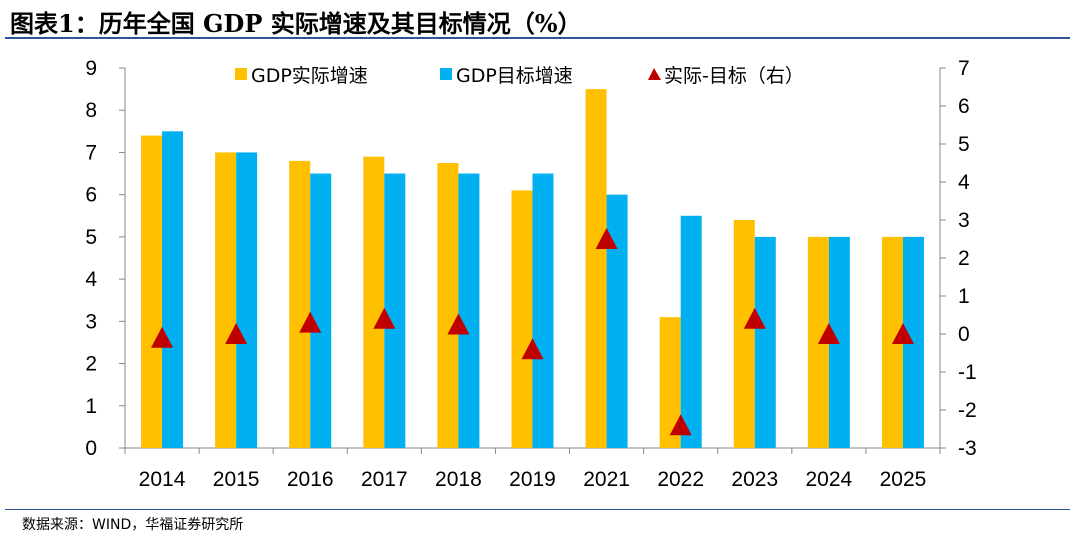  What do you see at coordinates (91, 152) in the screenshot?
I see `left-tick-label: 7` at bounding box center [91, 152].